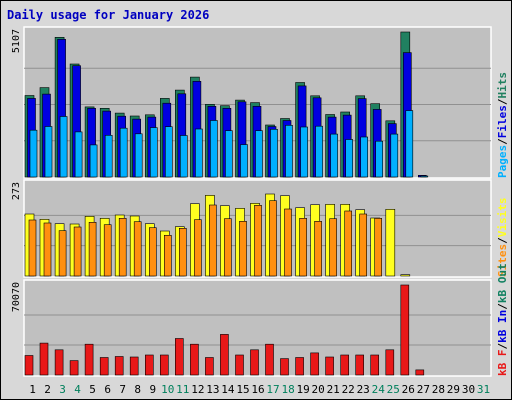 The image size is (512, 405). I want to click on x-tick-label-day-9: 9, so click(152, 389).